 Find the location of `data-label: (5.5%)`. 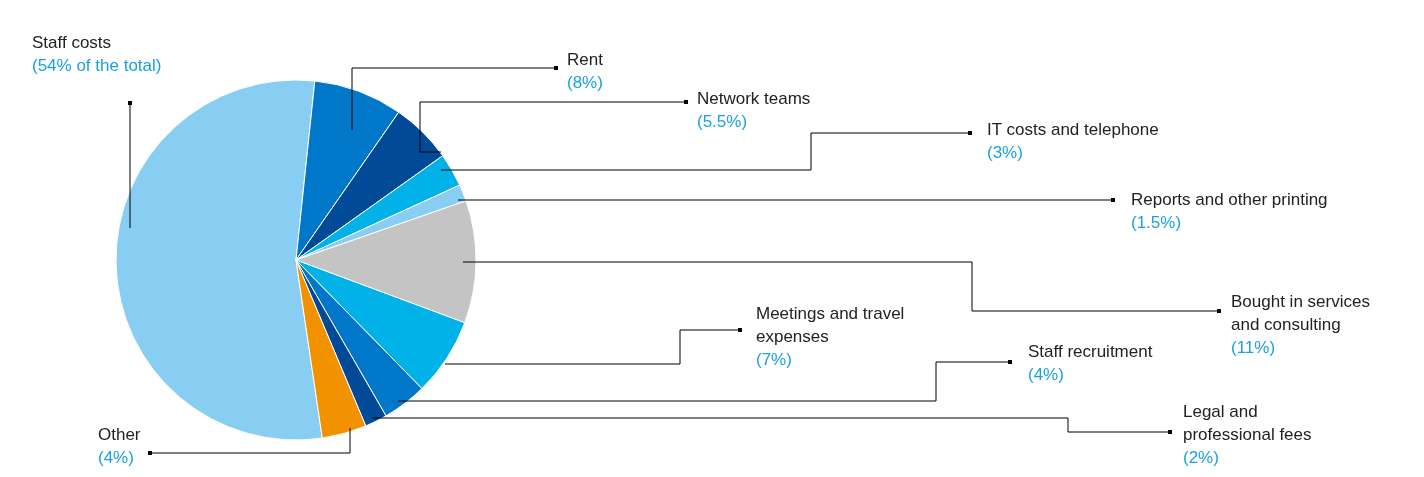

data-label: (5.5%) is located at coordinates (722, 121).